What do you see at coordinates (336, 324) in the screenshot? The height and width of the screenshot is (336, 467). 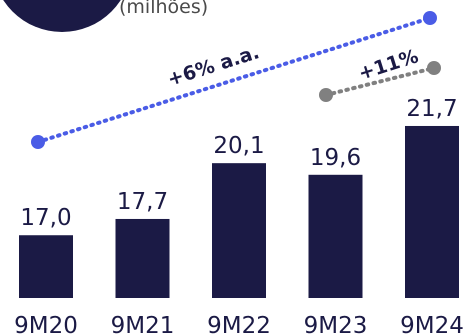 I see `category-label-9m23: 9M23` at bounding box center [336, 324].